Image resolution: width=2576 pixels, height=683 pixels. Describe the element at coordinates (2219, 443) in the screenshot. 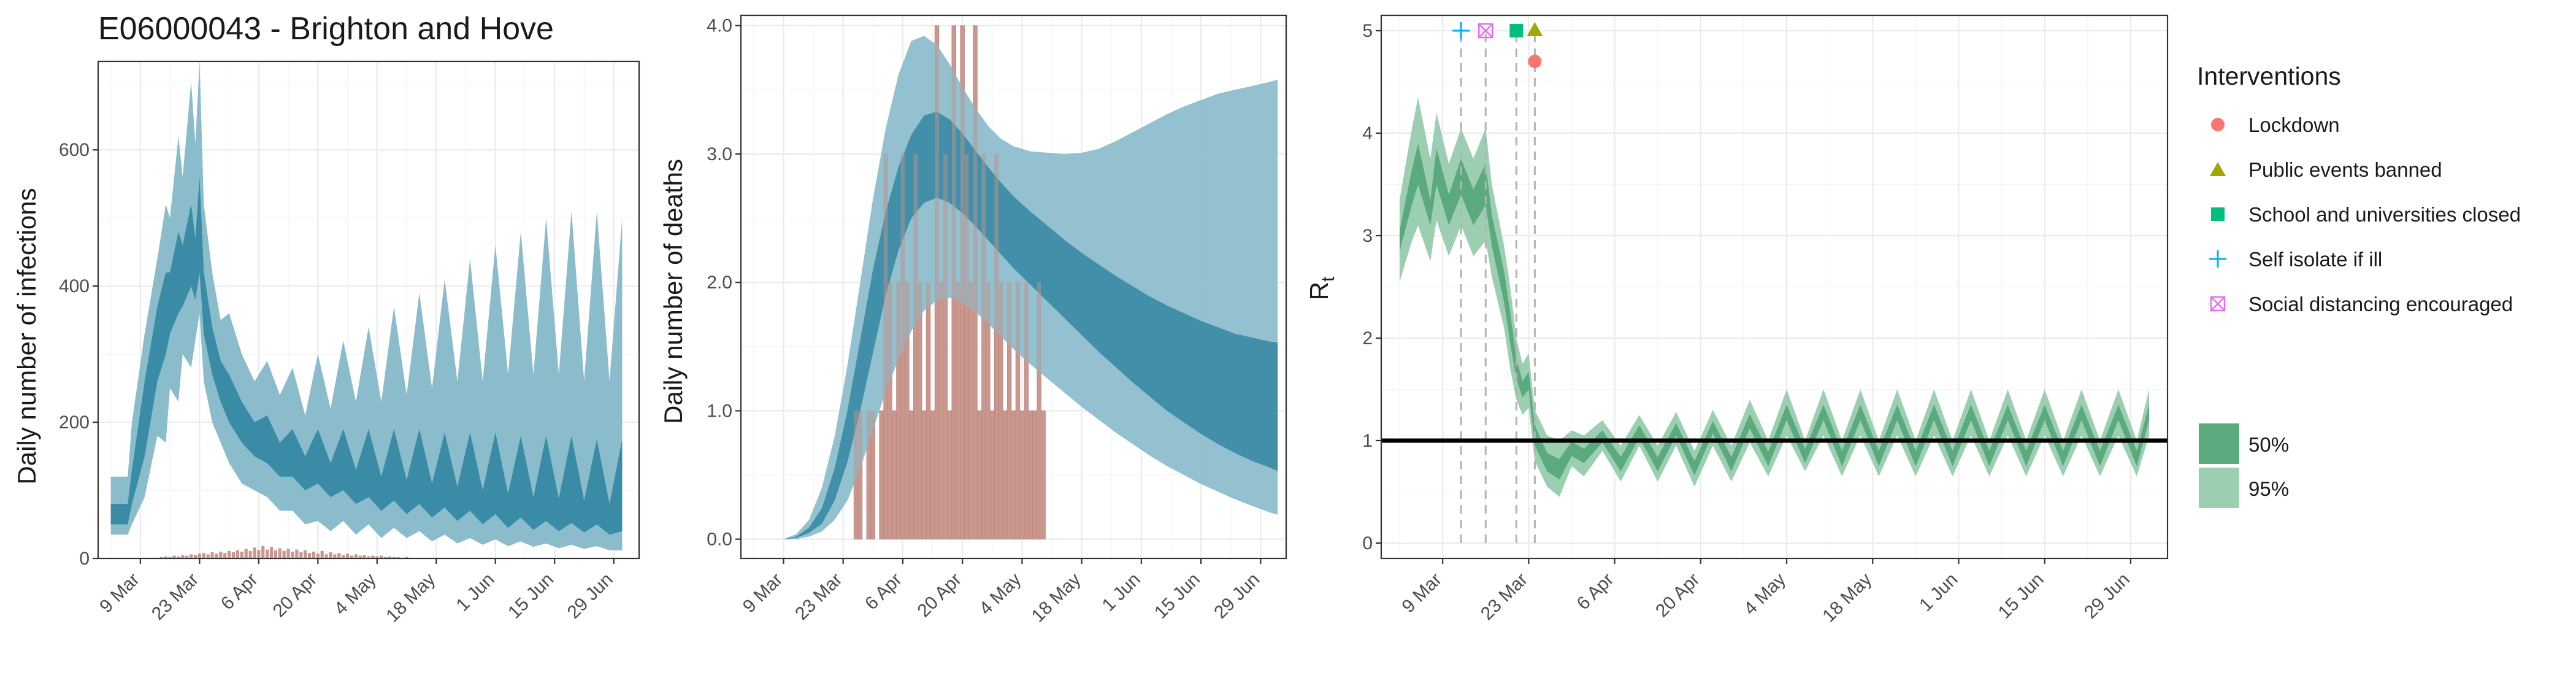

I see `ci-50-swatch` at that location.